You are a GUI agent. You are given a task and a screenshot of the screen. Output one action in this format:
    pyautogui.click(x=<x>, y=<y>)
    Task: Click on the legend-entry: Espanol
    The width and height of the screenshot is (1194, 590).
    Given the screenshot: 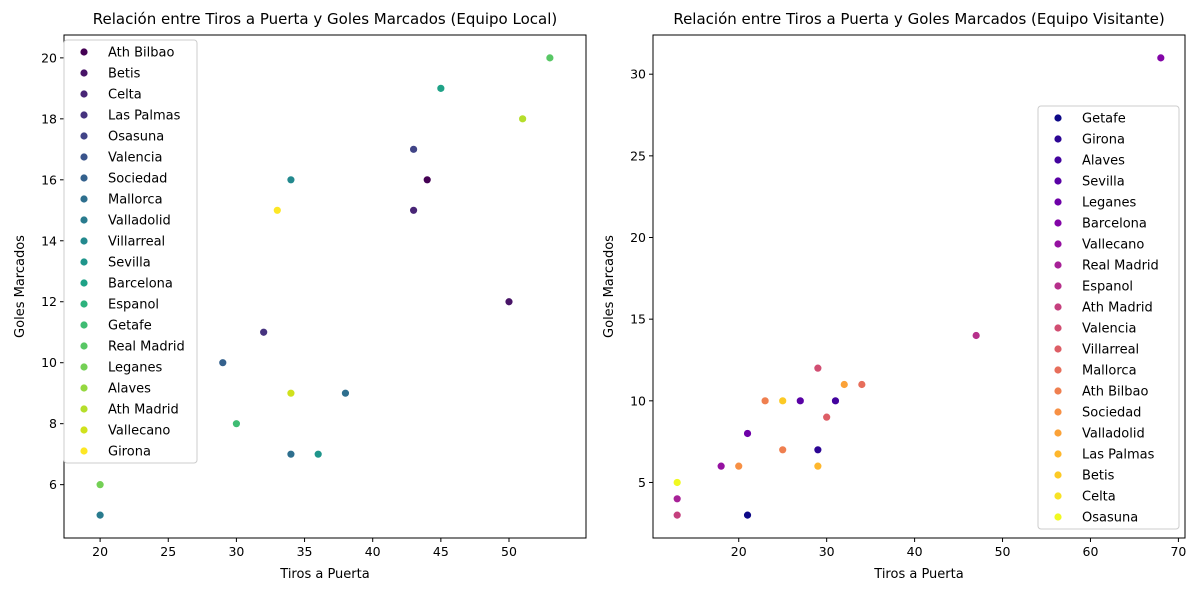 What is the action you would take?
    pyautogui.click(x=1093, y=287)
    